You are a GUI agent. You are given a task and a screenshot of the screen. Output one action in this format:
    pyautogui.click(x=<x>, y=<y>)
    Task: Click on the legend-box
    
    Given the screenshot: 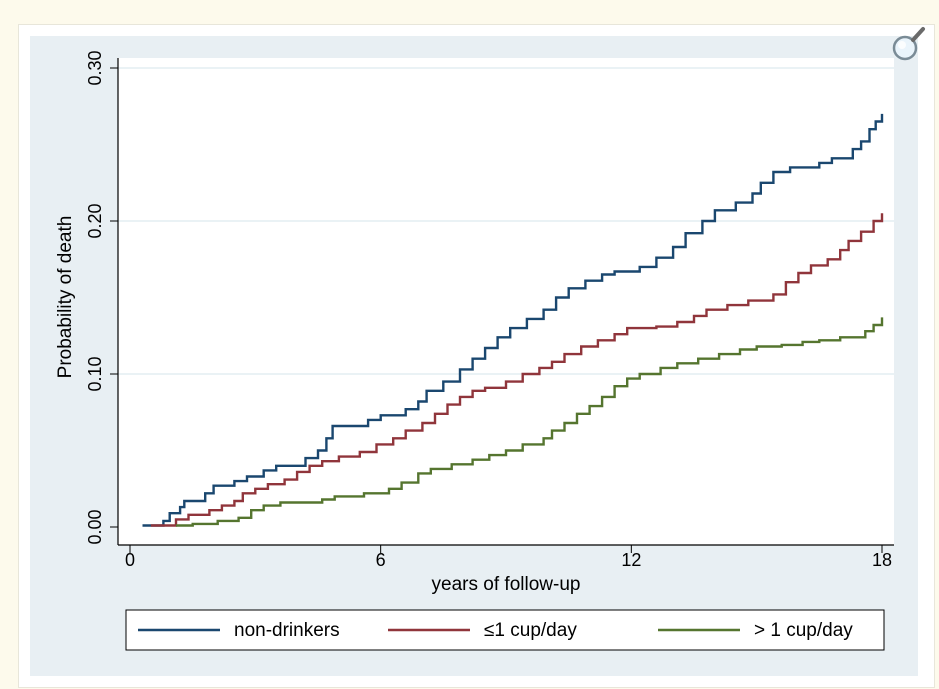 What is the action you would take?
    pyautogui.click(x=505, y=630)
    